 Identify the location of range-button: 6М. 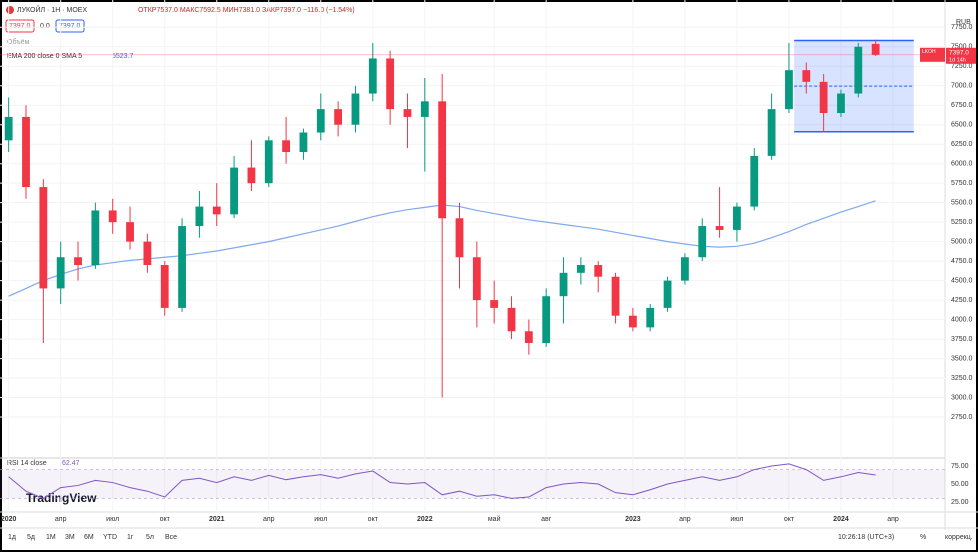
(89, 537).